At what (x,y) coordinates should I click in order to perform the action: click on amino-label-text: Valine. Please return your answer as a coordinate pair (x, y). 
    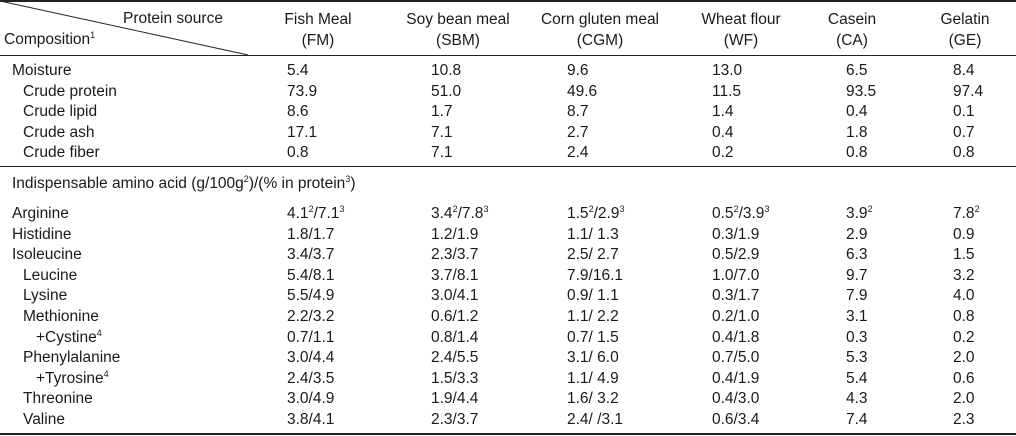
    Looking at the image, I should click on (44, 419).